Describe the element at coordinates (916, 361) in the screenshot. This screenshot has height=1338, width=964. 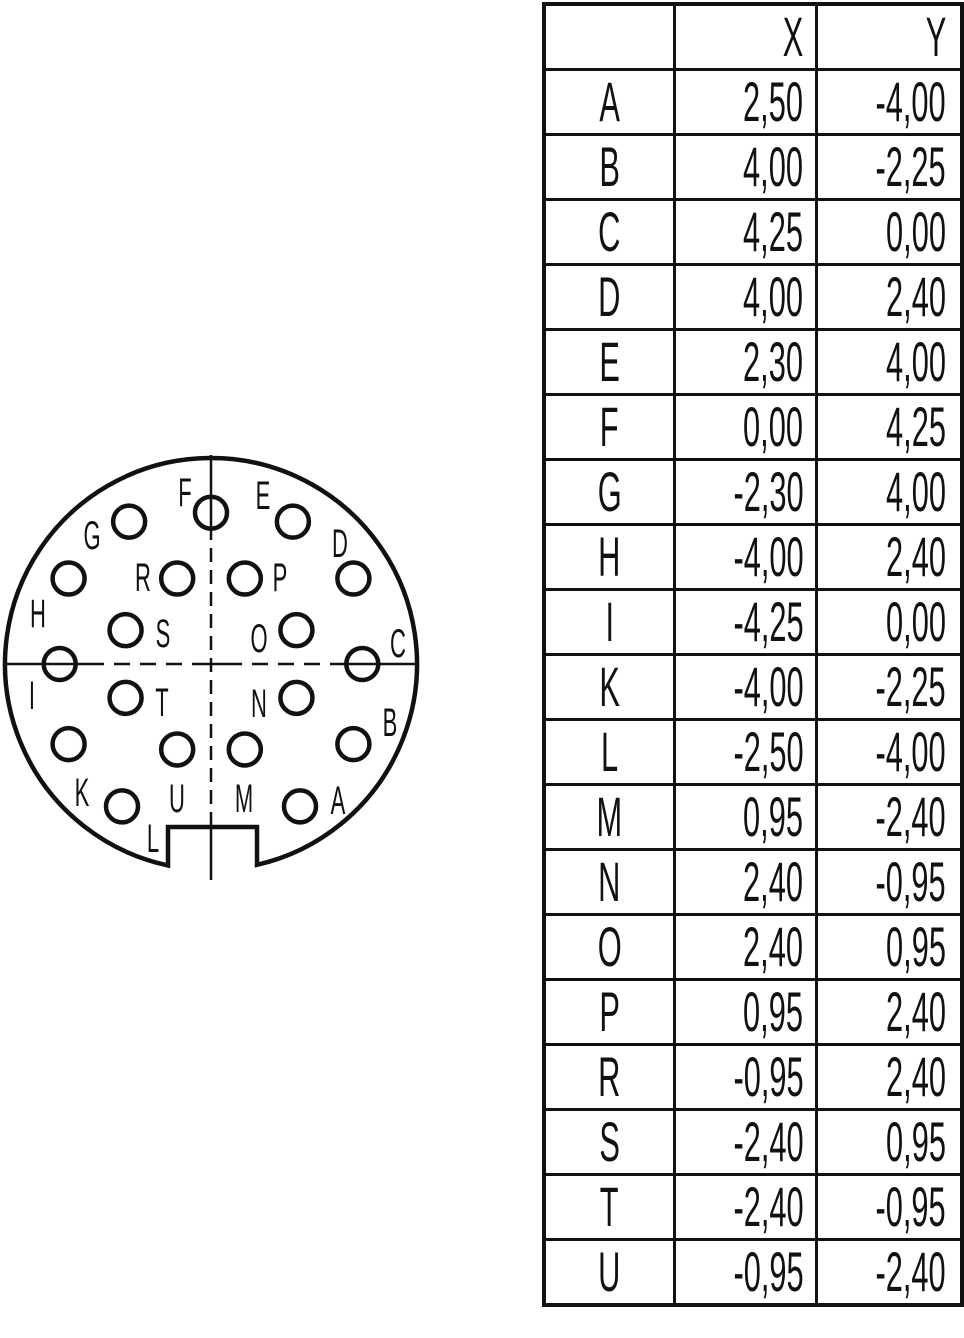
I see `cell-y-text: 4,00` at that location.